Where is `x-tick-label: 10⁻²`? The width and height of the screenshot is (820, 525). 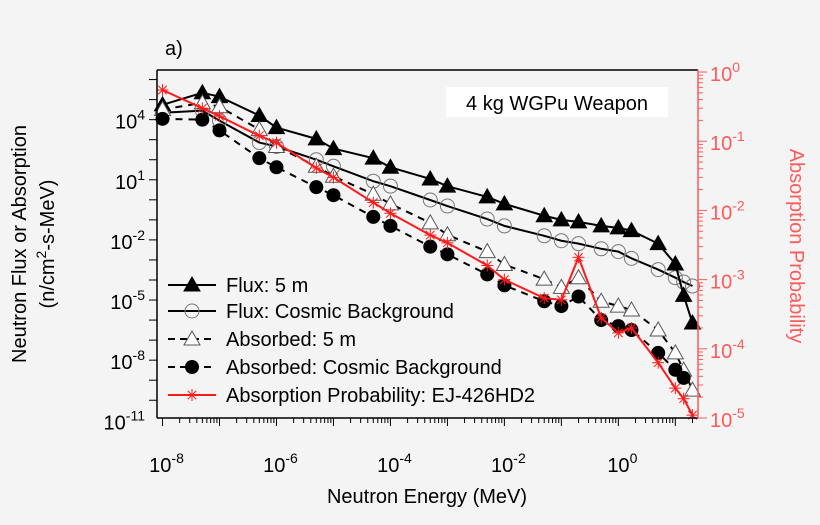
x-tick-label: 10⁻² is located at coordinates (508, 463).